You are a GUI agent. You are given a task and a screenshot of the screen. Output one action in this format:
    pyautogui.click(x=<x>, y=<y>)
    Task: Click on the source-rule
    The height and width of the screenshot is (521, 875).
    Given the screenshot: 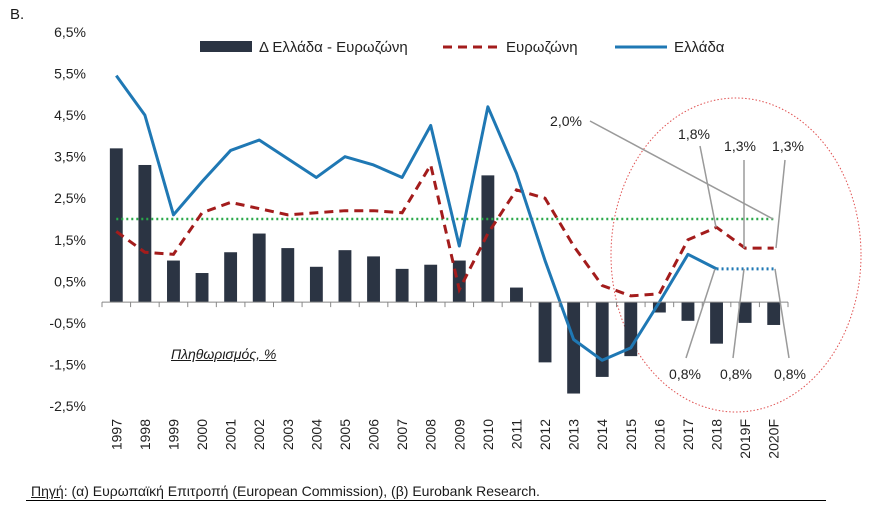 What is the action you would take?
    pyautogui.click(x=426, y=500)
    